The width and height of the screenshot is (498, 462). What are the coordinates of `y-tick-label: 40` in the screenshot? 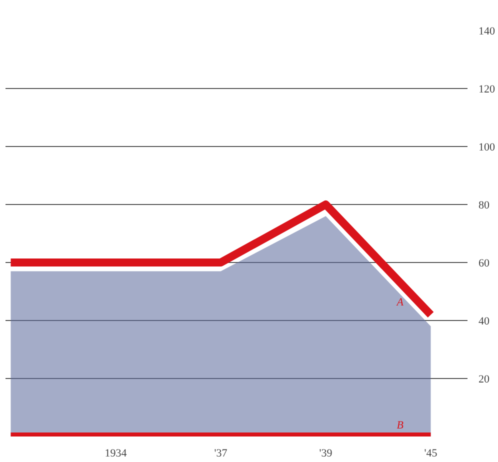 It's located at (484, 322).